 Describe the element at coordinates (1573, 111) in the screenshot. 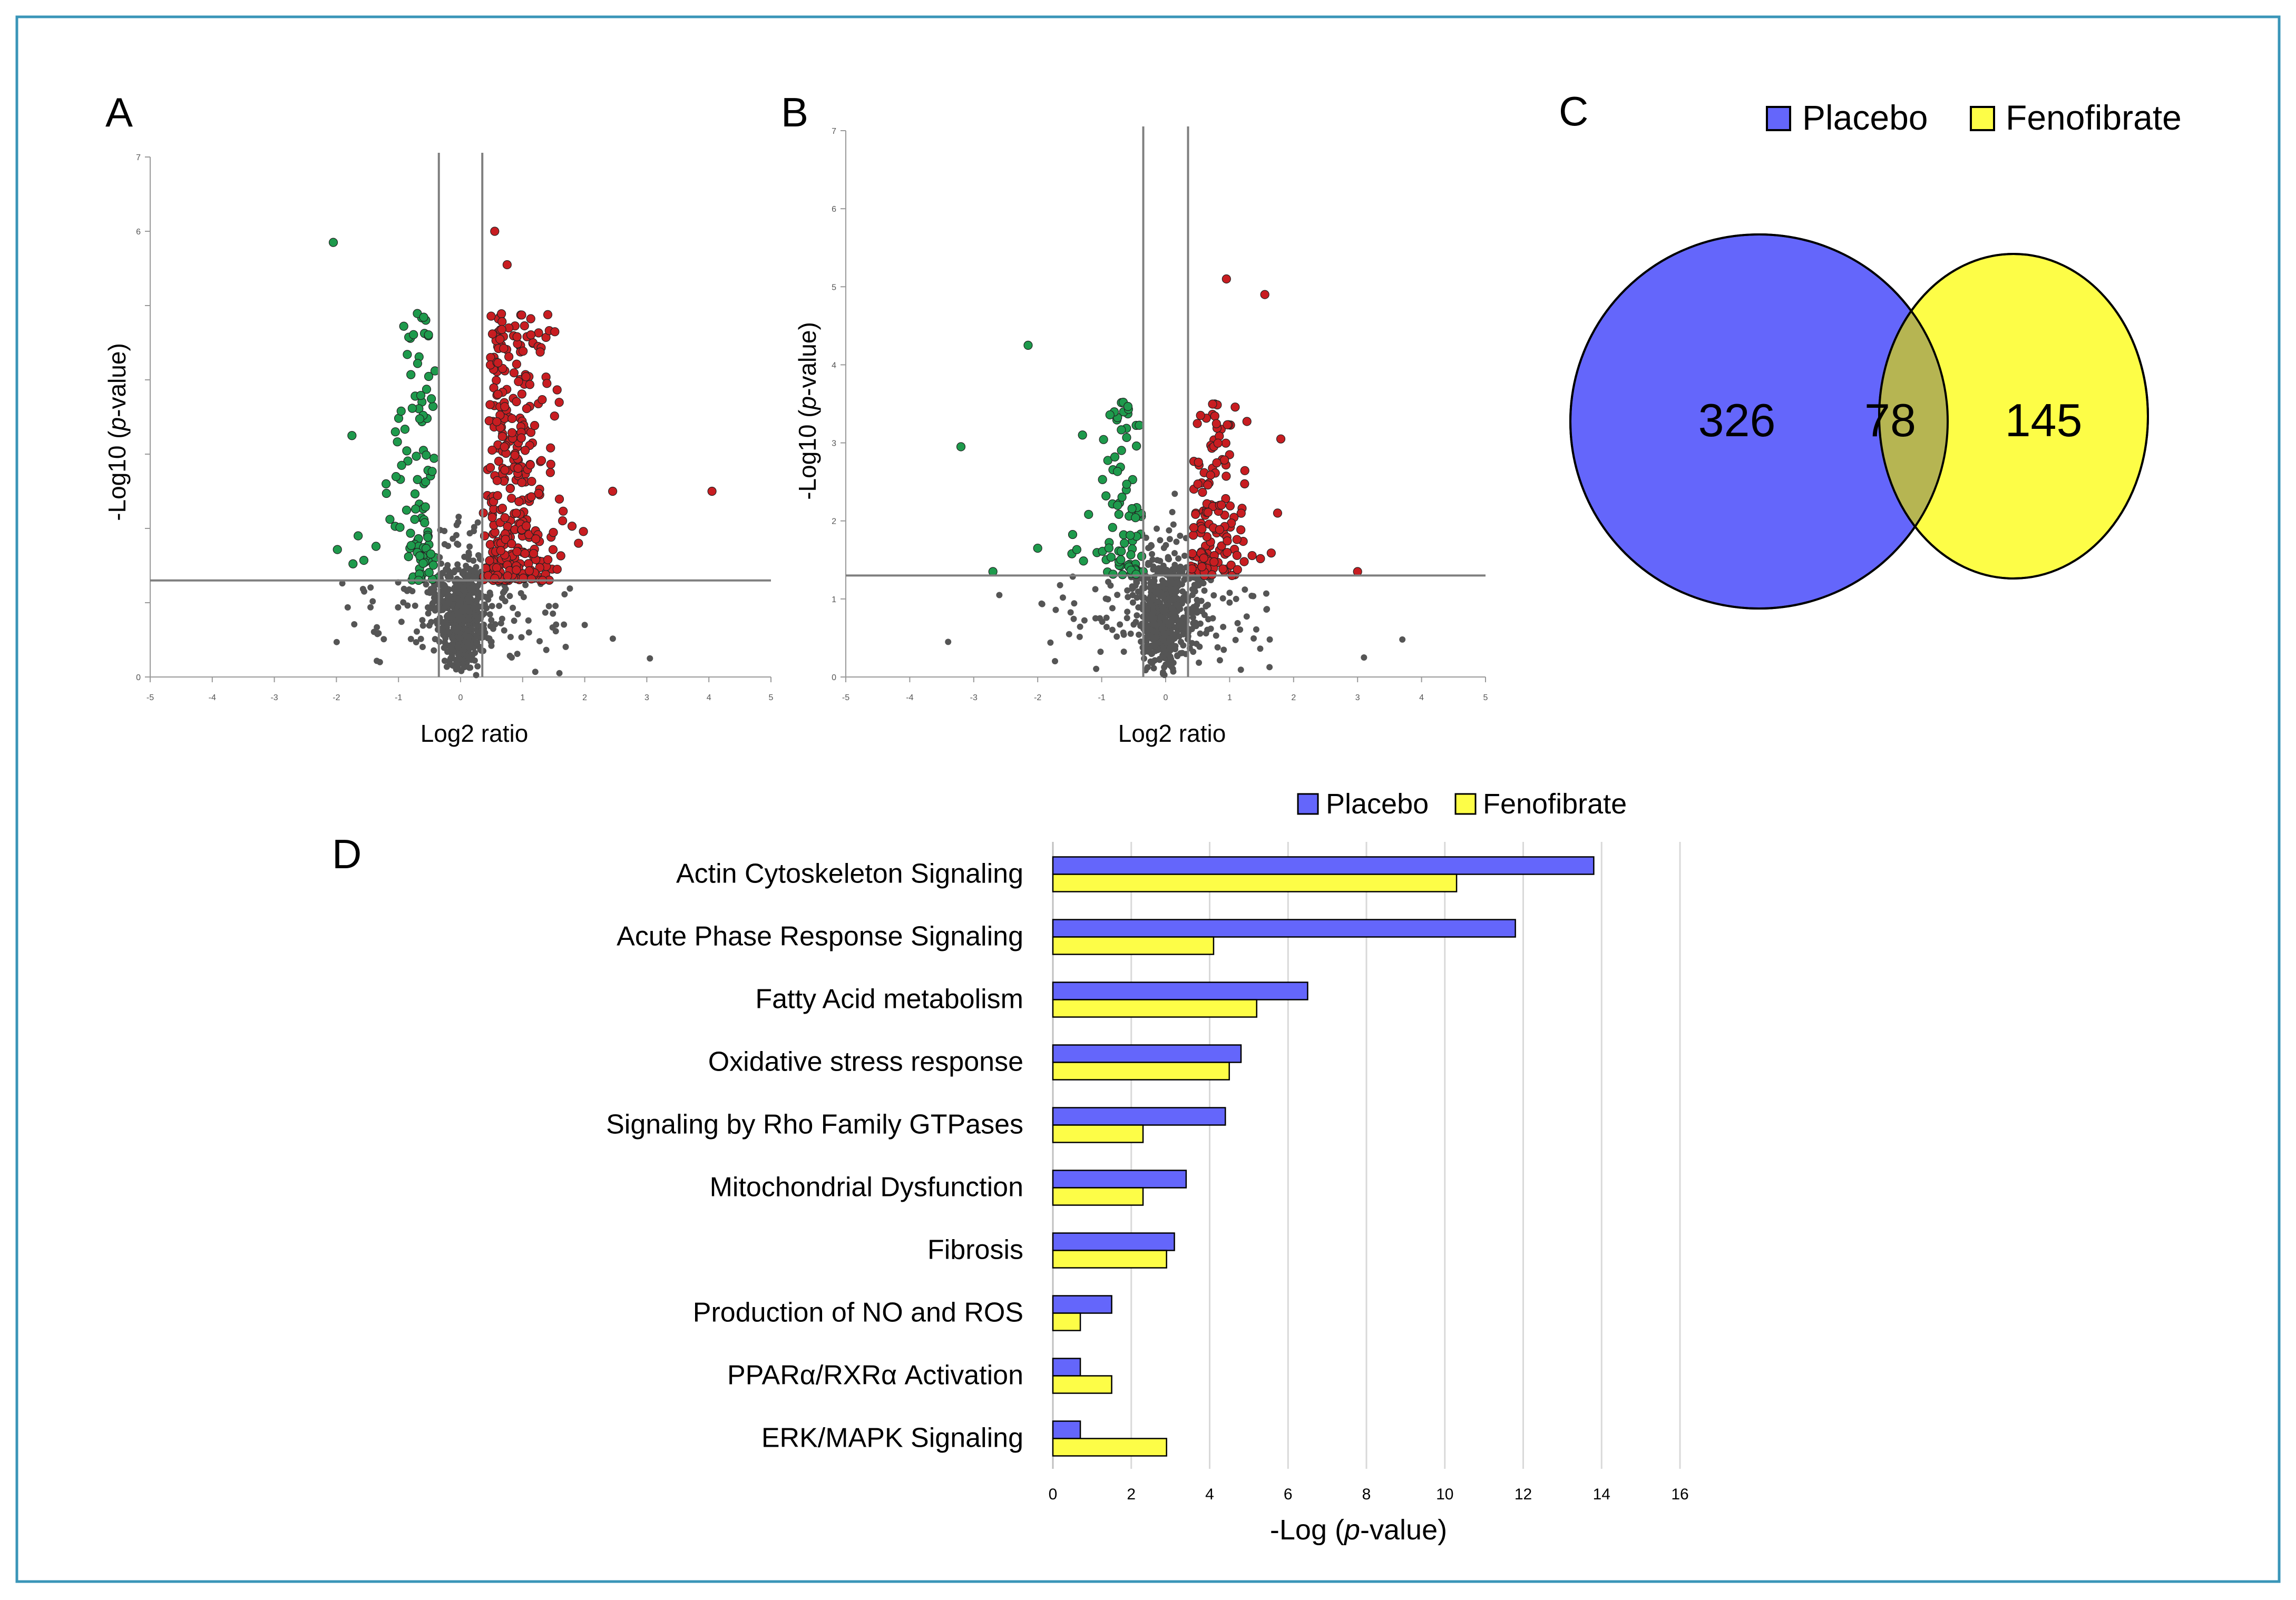

I see `panel-c-label: C` at that location.